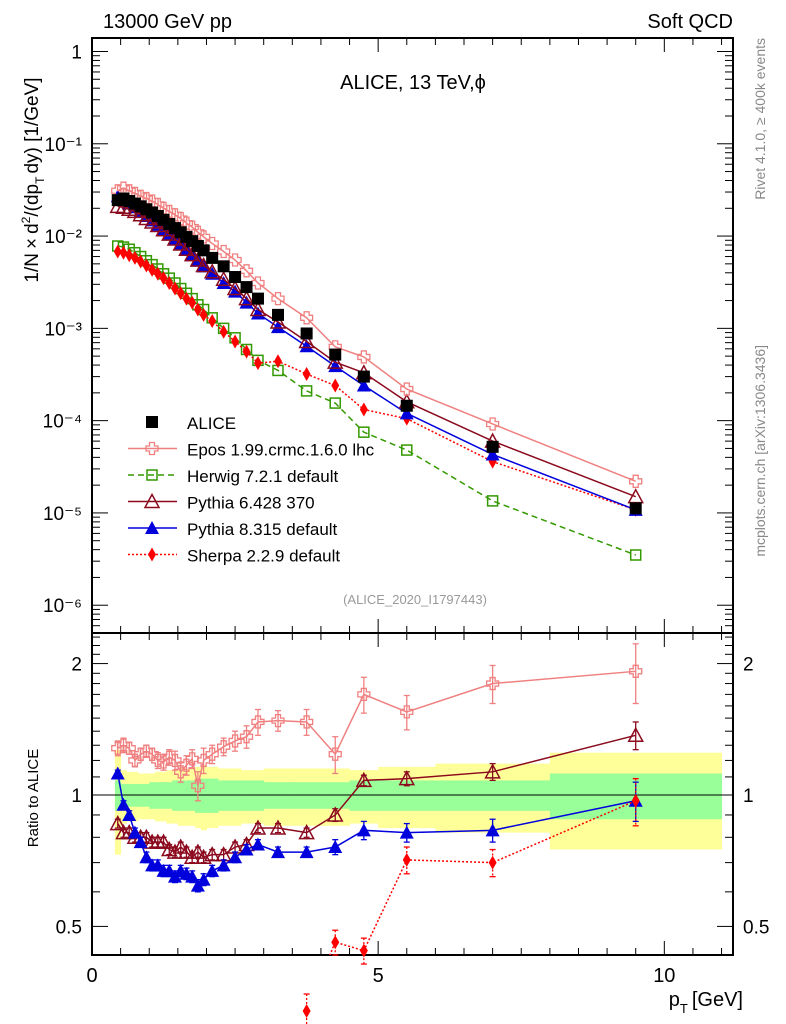 The width and height of the screenshot is (786, 1024). Describe the element at coordinates (69, 927) in the screenshot. I see `ratio-y-tick-label: 0.5` at that location.